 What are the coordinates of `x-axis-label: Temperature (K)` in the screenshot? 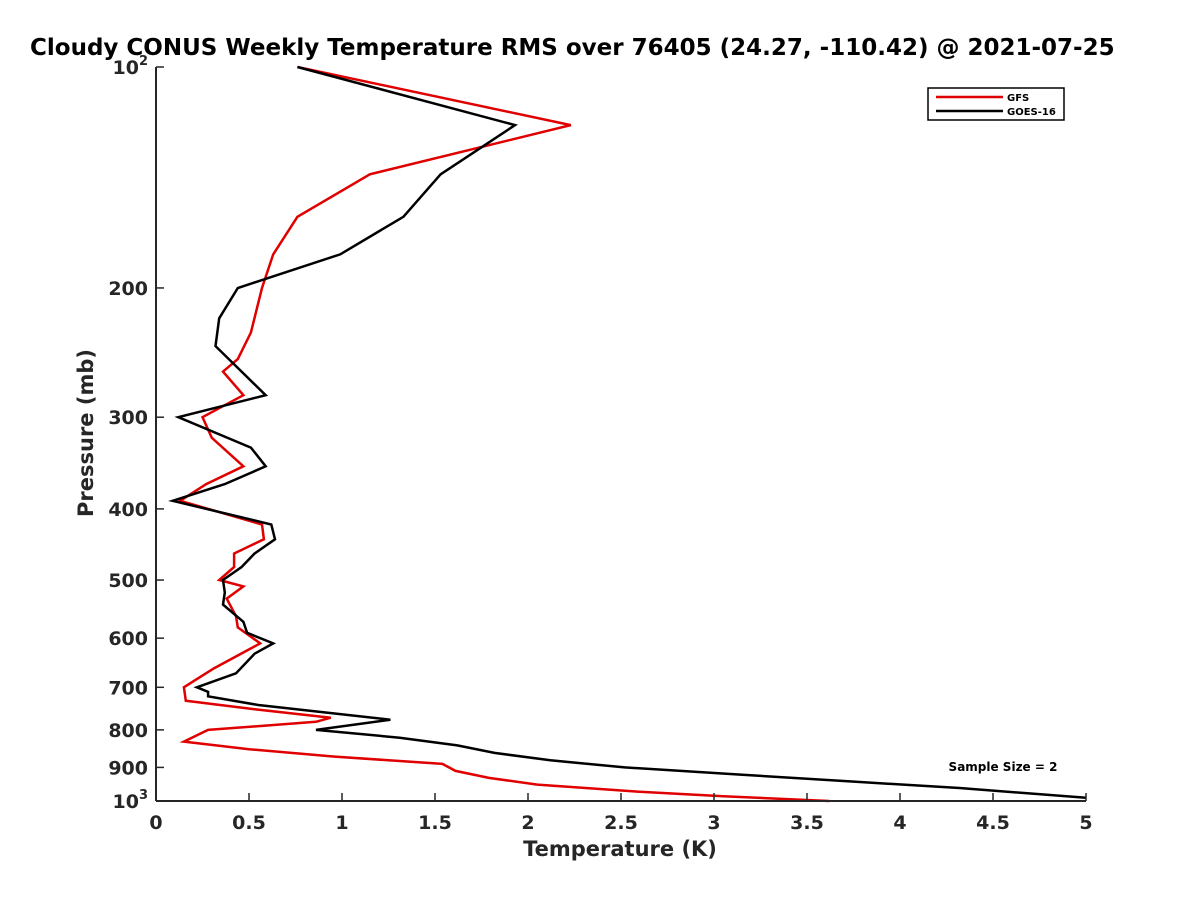 It's located at (620, 849).